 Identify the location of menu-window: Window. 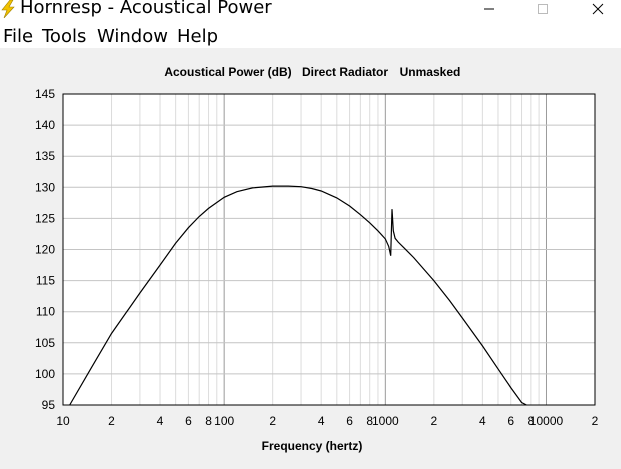
(132, 36).